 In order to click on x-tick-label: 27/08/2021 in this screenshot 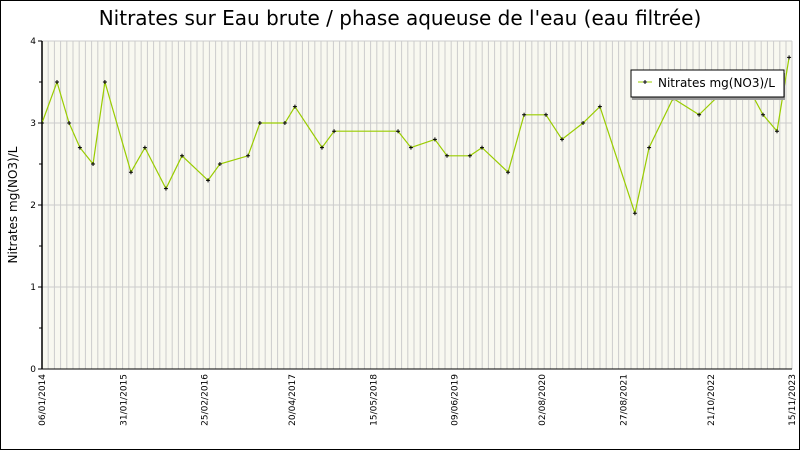, I will do `click(624, 400)`.